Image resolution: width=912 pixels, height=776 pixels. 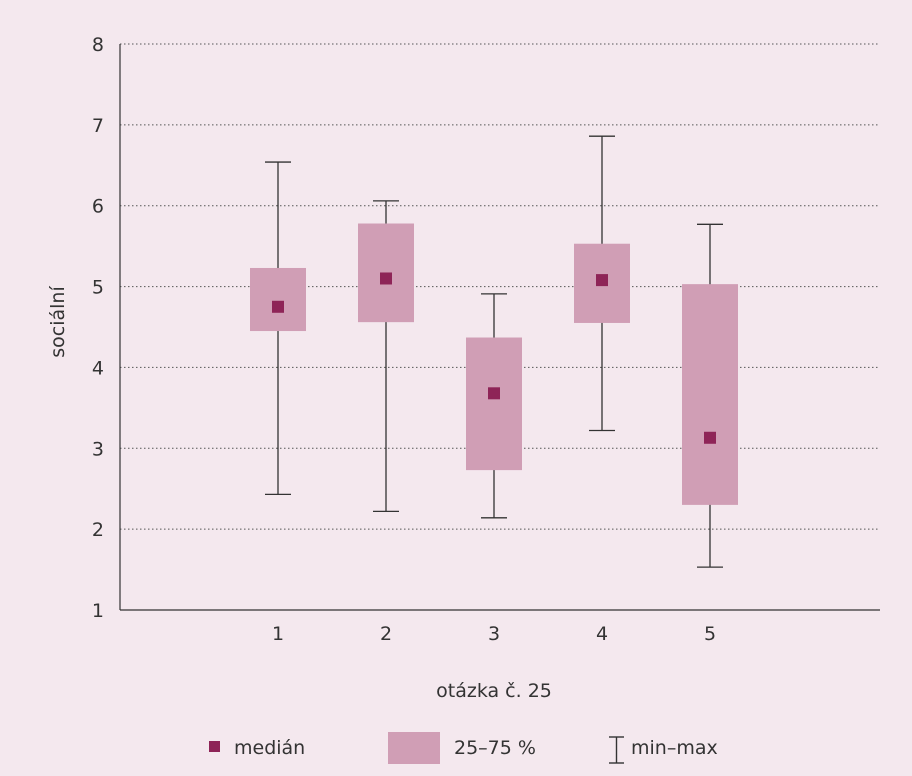 What do you see at coordinates (98, 45) in the screenshot?
I see `y-tick-label: 8` at bounding box center [98, 45].